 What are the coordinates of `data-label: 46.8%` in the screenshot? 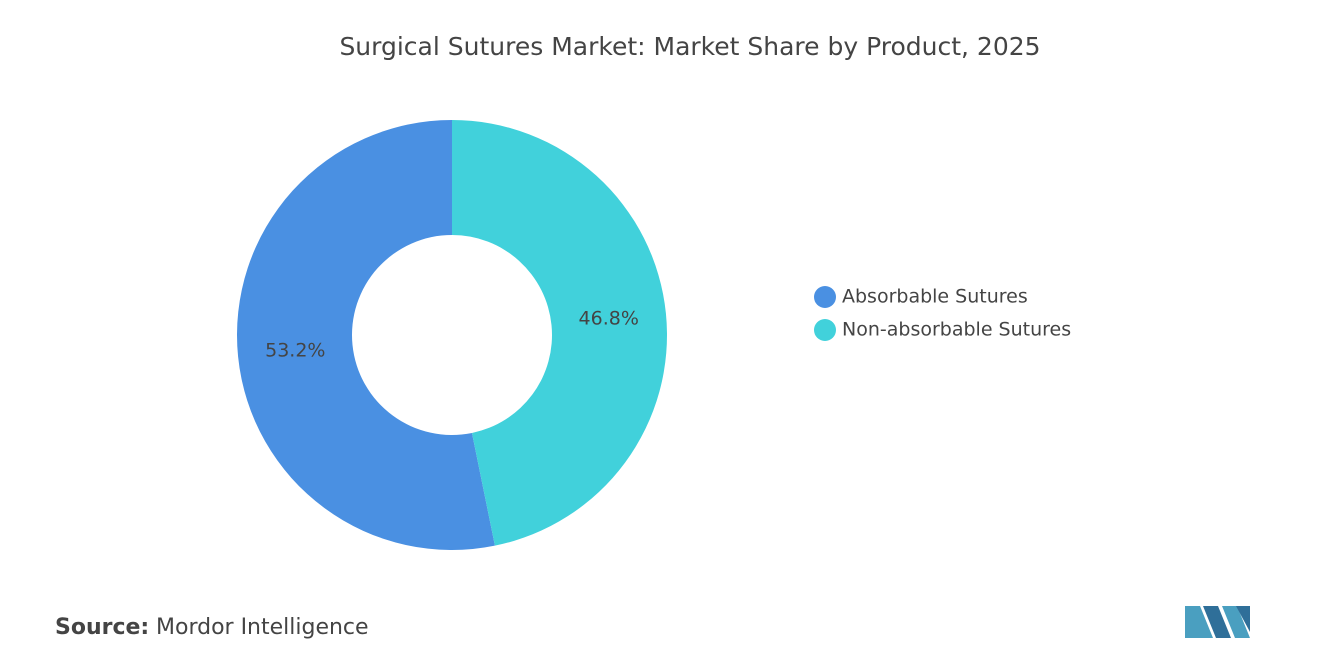 It's located at (609, 319).